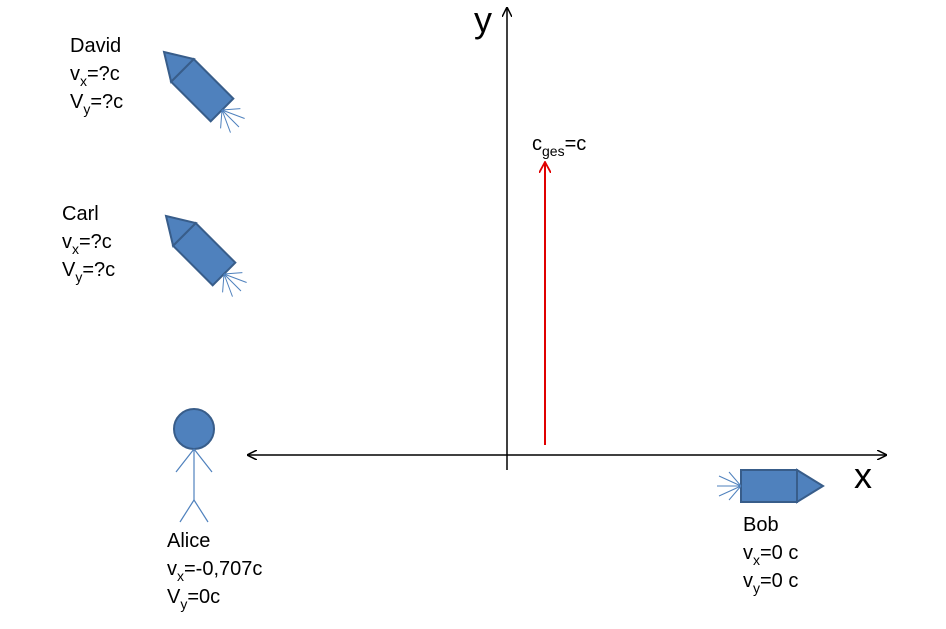  What do you see at coordinates (863, 475) in the screenshot?
I see `axis-label: x` at bounding box center [863, 475].